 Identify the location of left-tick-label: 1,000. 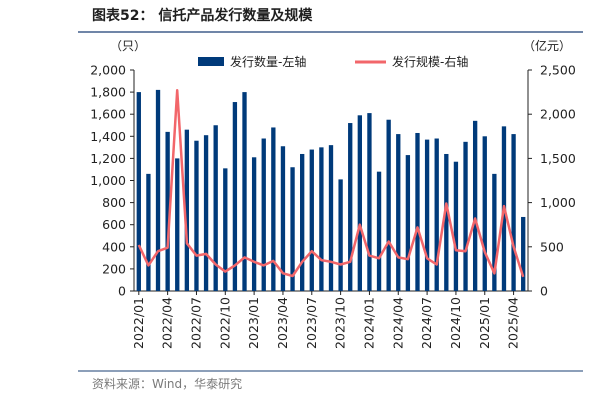
(108, 180).